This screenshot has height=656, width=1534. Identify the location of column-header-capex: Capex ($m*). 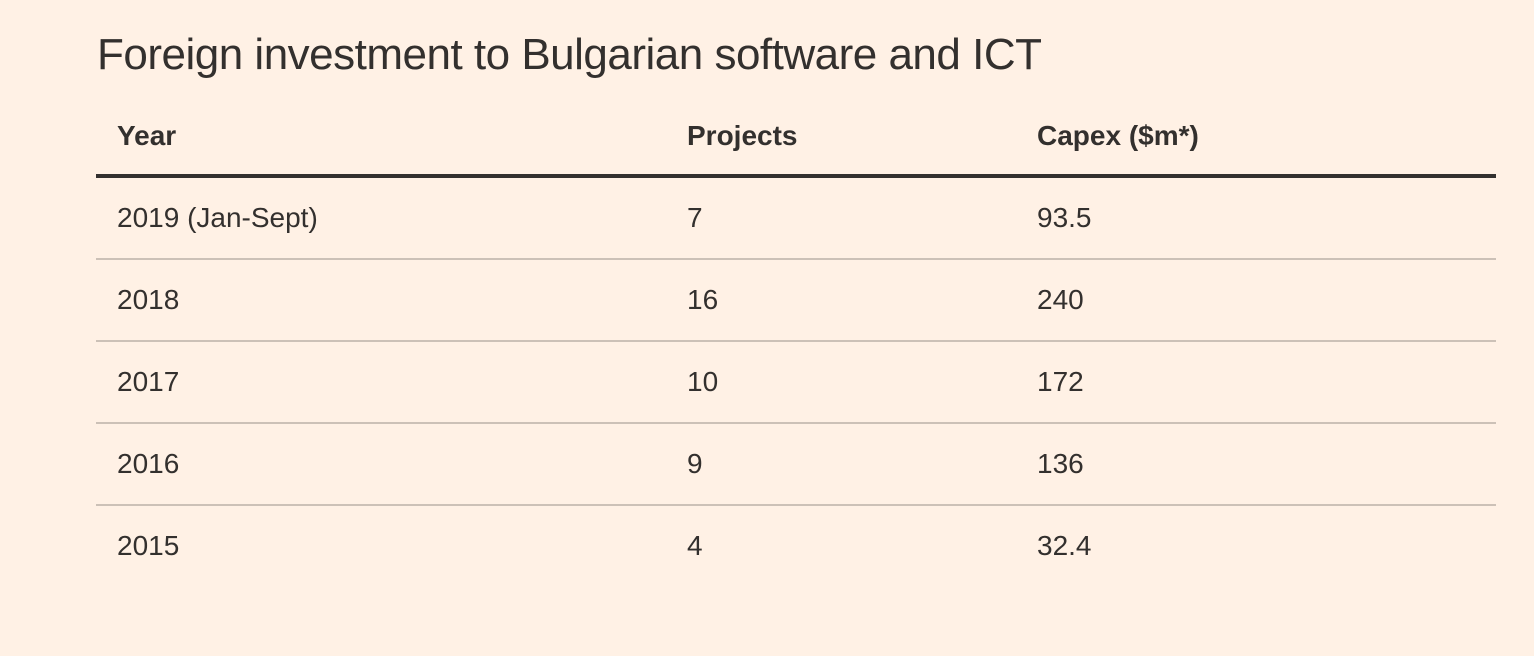
(1266, 137).